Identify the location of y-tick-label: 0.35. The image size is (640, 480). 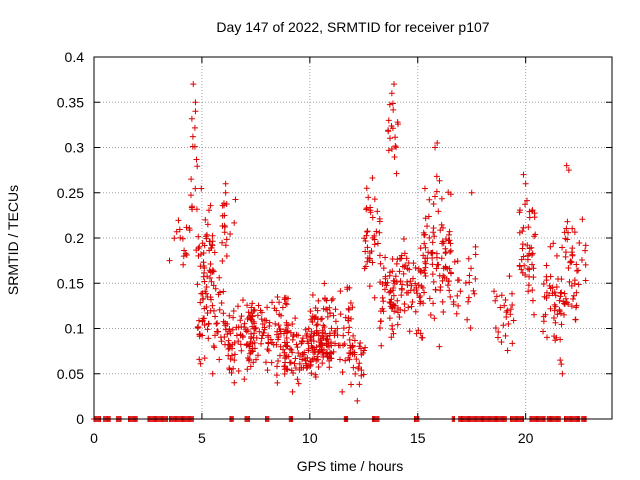
(70, 102).